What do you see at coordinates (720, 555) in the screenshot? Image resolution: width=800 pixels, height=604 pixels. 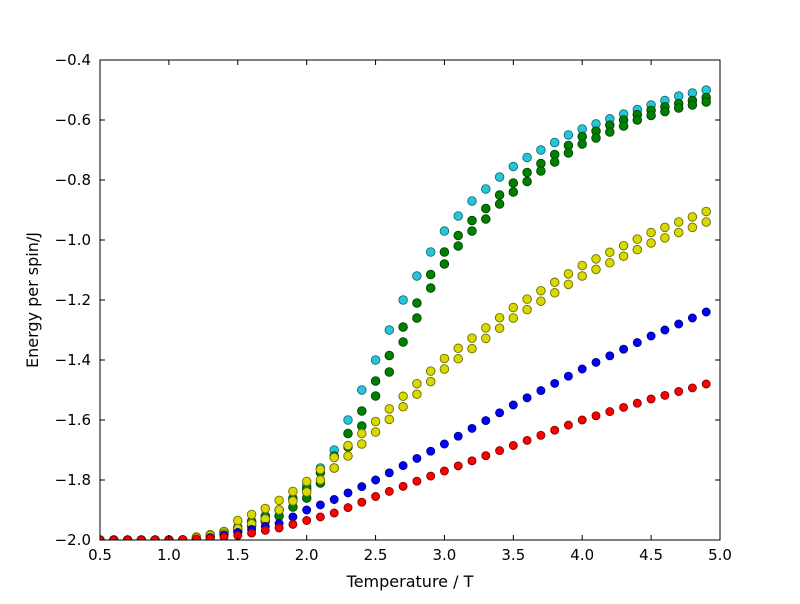 I see `x-tick-label: 5.0` at bounding box center [720, 555].